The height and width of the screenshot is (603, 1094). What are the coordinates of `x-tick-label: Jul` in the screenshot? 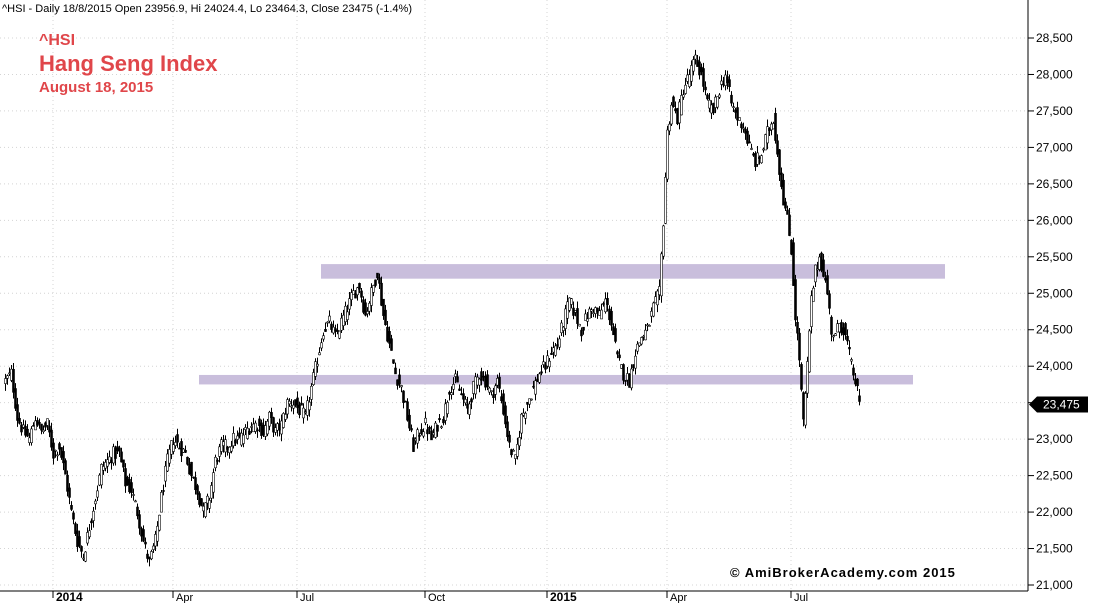 It's located at (307, 597).